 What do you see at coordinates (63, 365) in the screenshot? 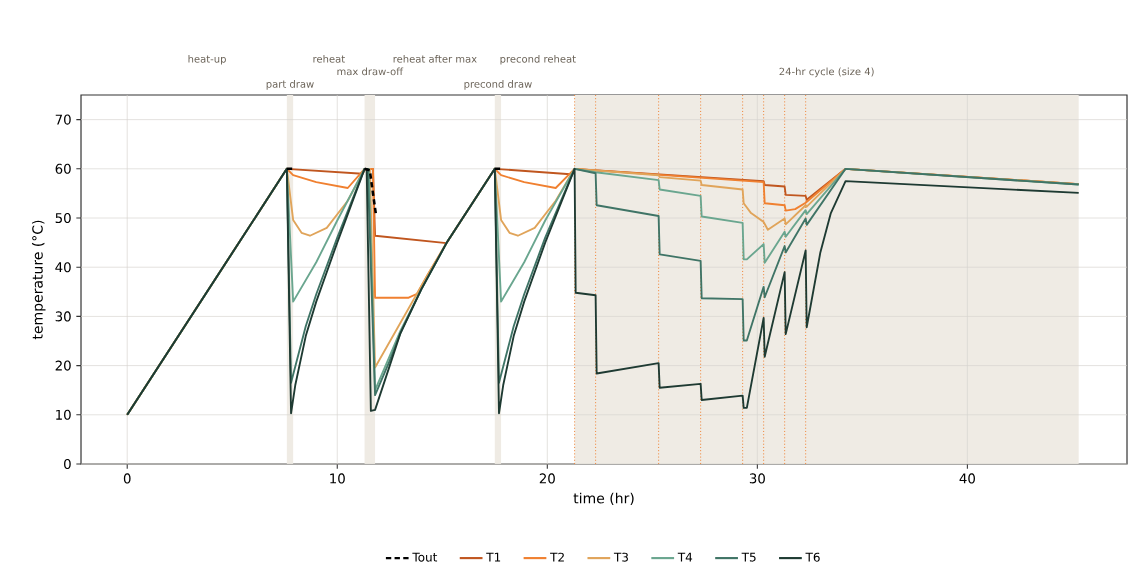
I see `y-tick-label: 20` at bounding box center [63, 365].